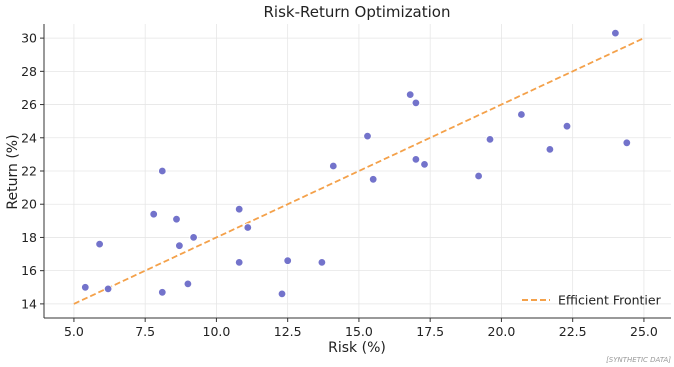 The height and width of the screenshot is (367, 674). What do you see at coordinates (29, 237) in the screenshot?
I see `y-tick-label: 18` at bounding box center [29, 237].